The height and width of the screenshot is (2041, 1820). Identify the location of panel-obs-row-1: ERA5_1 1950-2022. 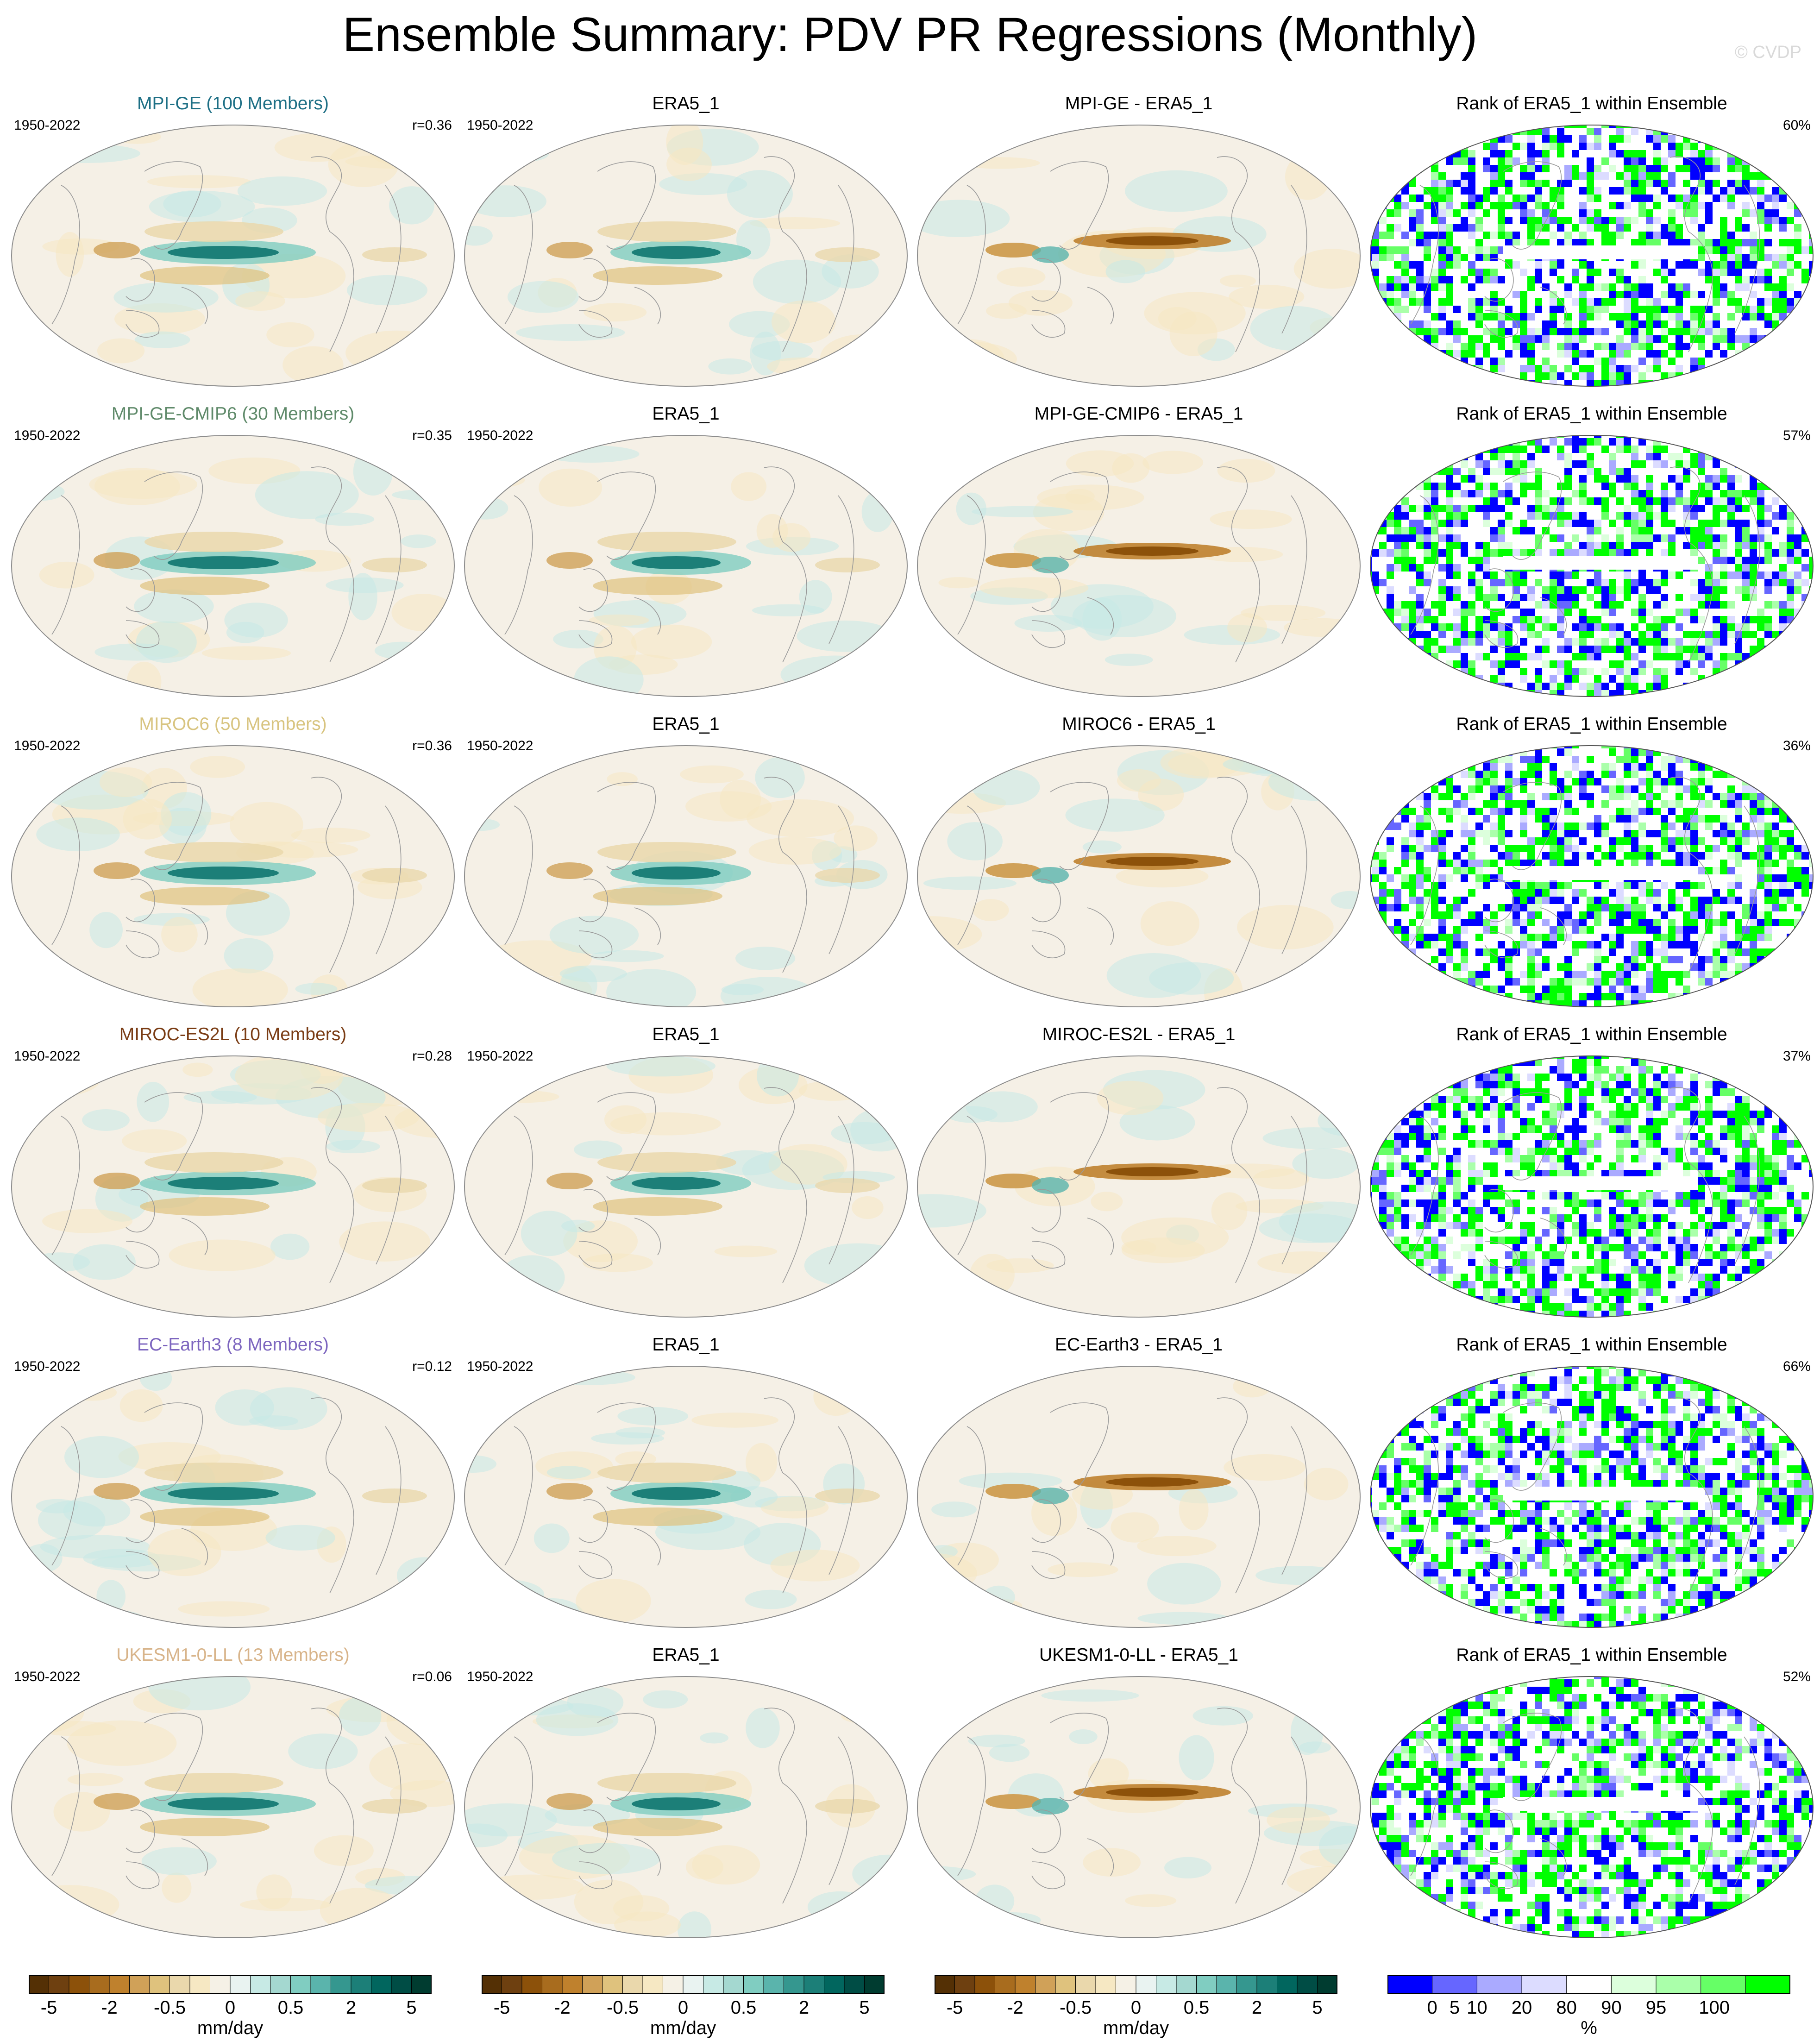
(685, 248).